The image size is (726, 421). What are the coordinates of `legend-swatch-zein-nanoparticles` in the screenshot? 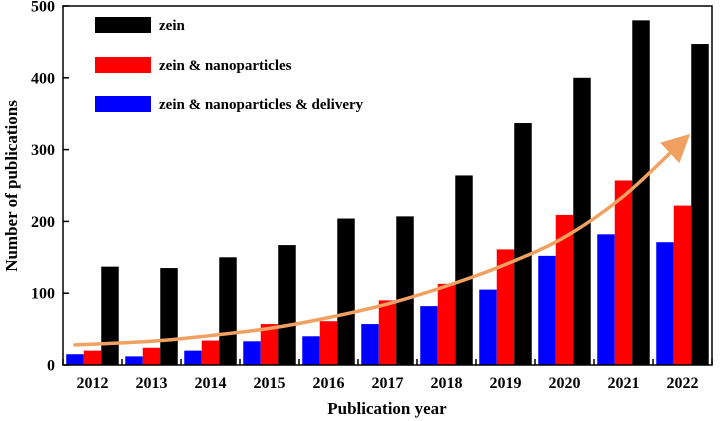 It's located at (123, 65).